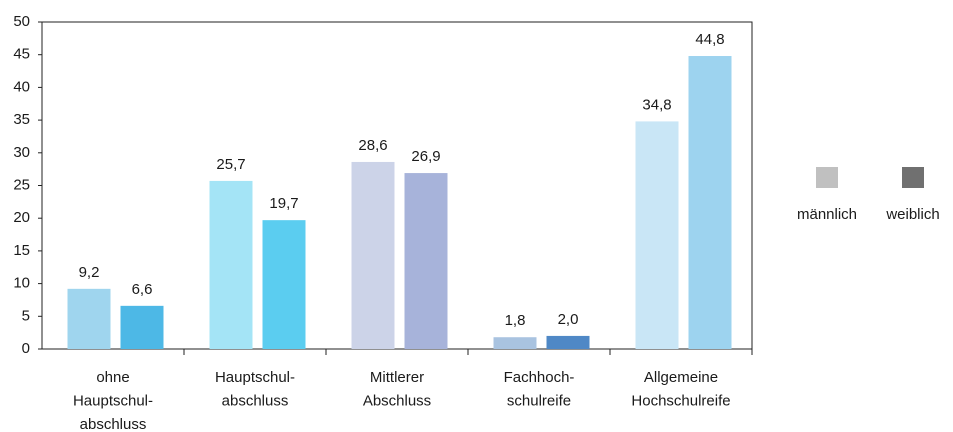  I want to click on value-label: 6,6, so click(142, 289).